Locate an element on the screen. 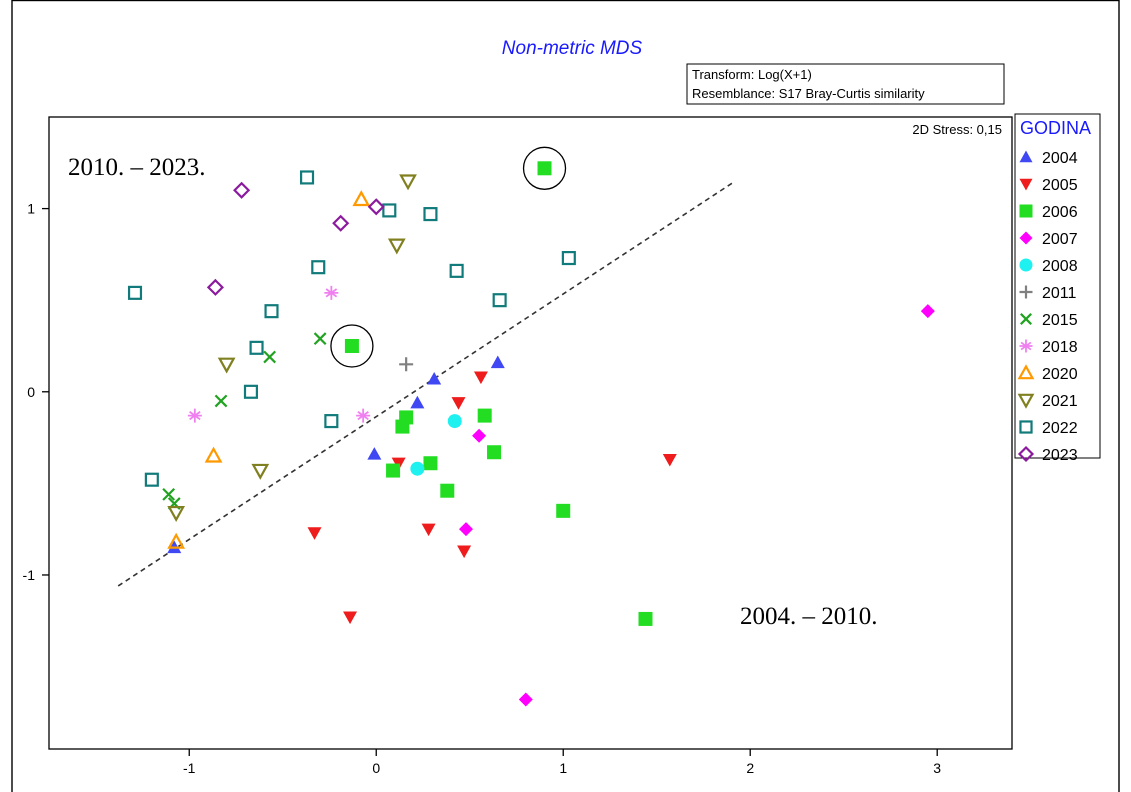  legend-label-2015: 2015 is located at coordinates (1060, 320).